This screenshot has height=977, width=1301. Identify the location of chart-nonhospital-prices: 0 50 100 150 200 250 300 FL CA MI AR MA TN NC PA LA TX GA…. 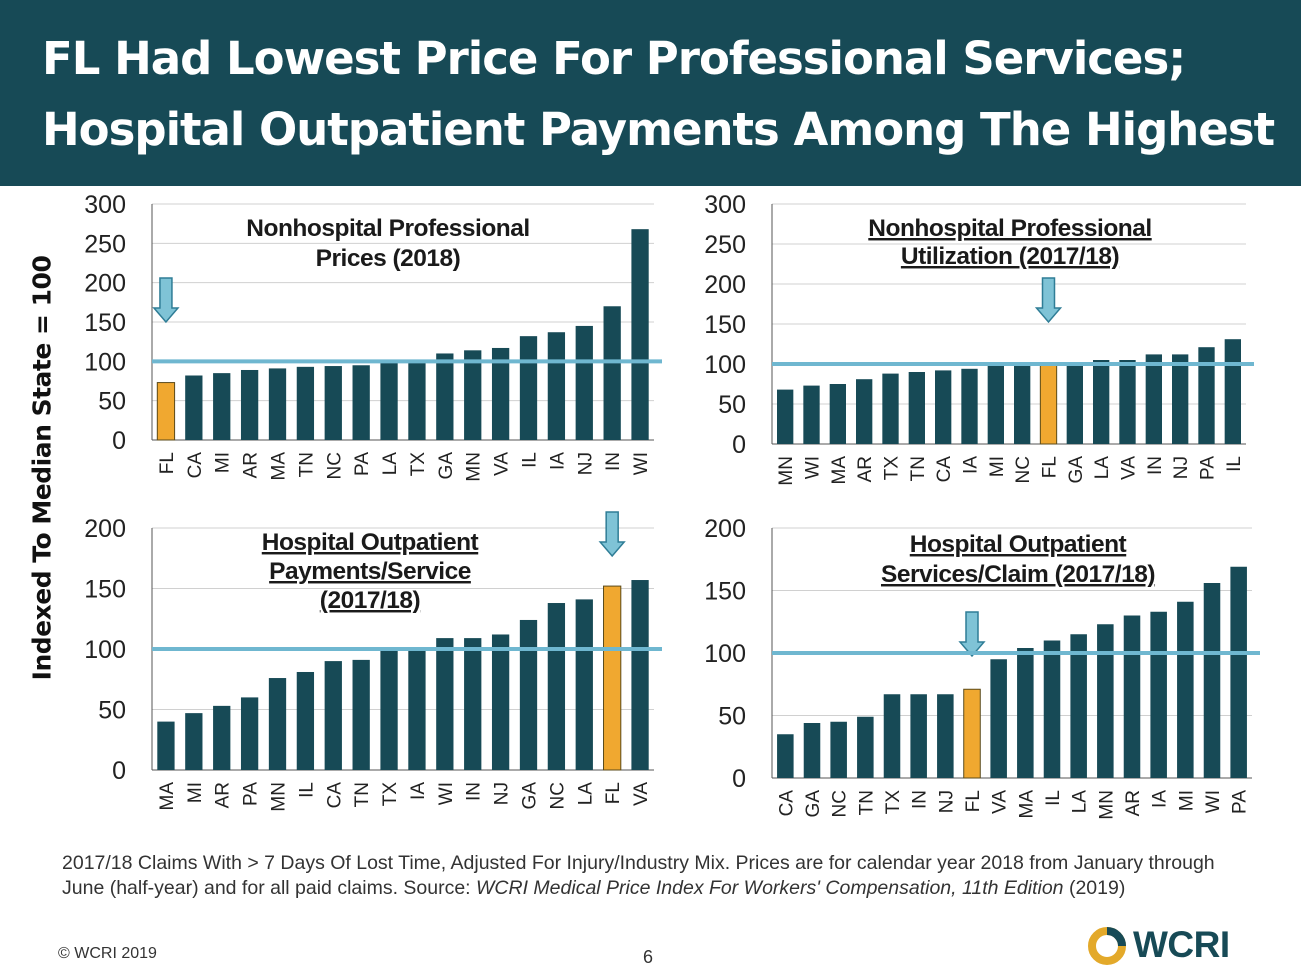
(373, 336).